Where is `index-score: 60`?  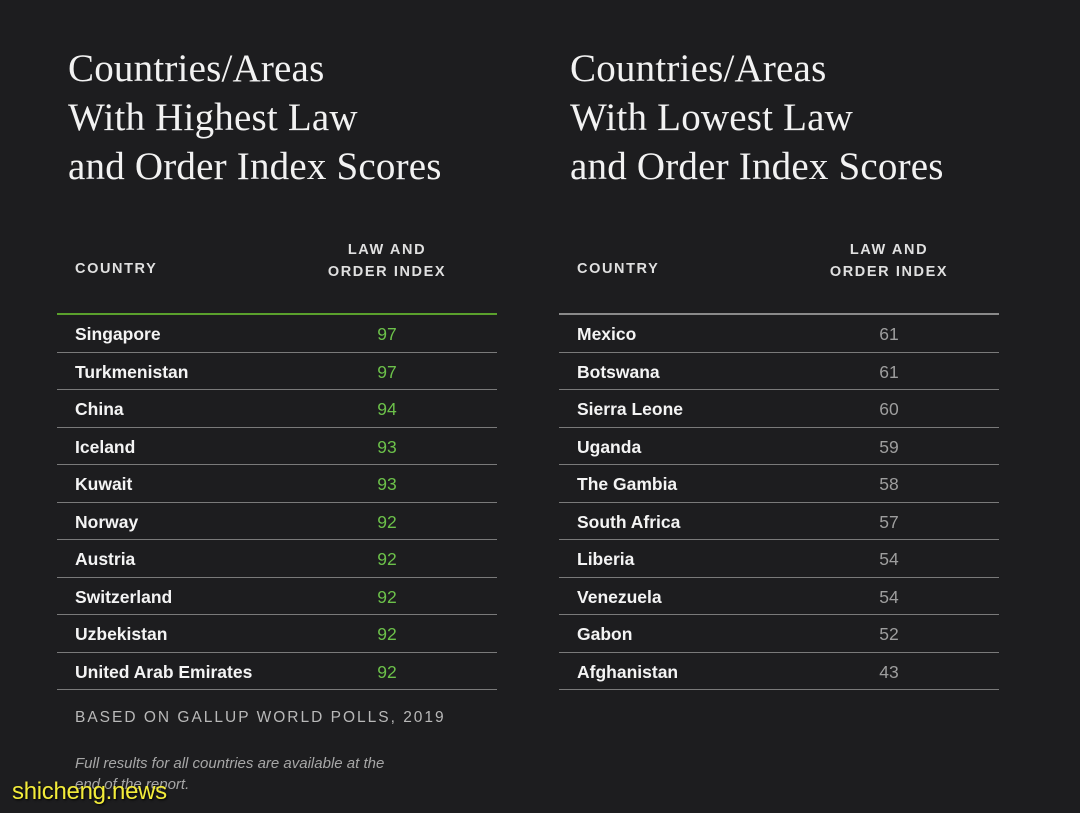 index-score: 60 is located at coordinates (889, 409).